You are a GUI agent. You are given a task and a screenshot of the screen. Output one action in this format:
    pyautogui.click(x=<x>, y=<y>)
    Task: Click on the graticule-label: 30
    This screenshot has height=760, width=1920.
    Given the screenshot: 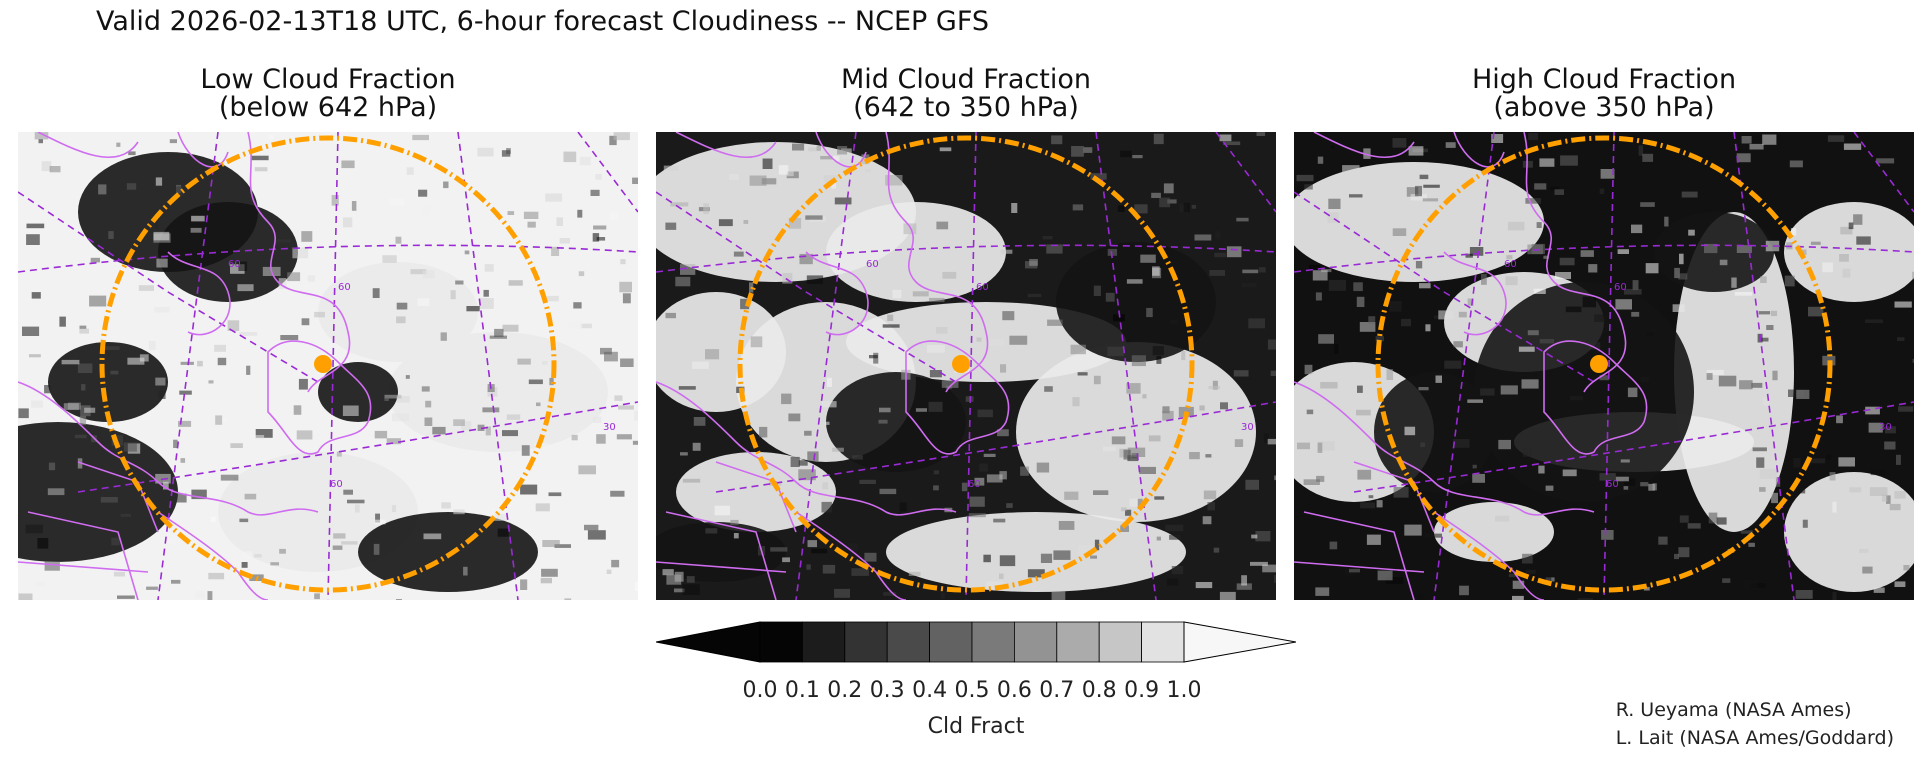 What is the action you would take?
    pyautogui.click(x=1885, y=427)
    